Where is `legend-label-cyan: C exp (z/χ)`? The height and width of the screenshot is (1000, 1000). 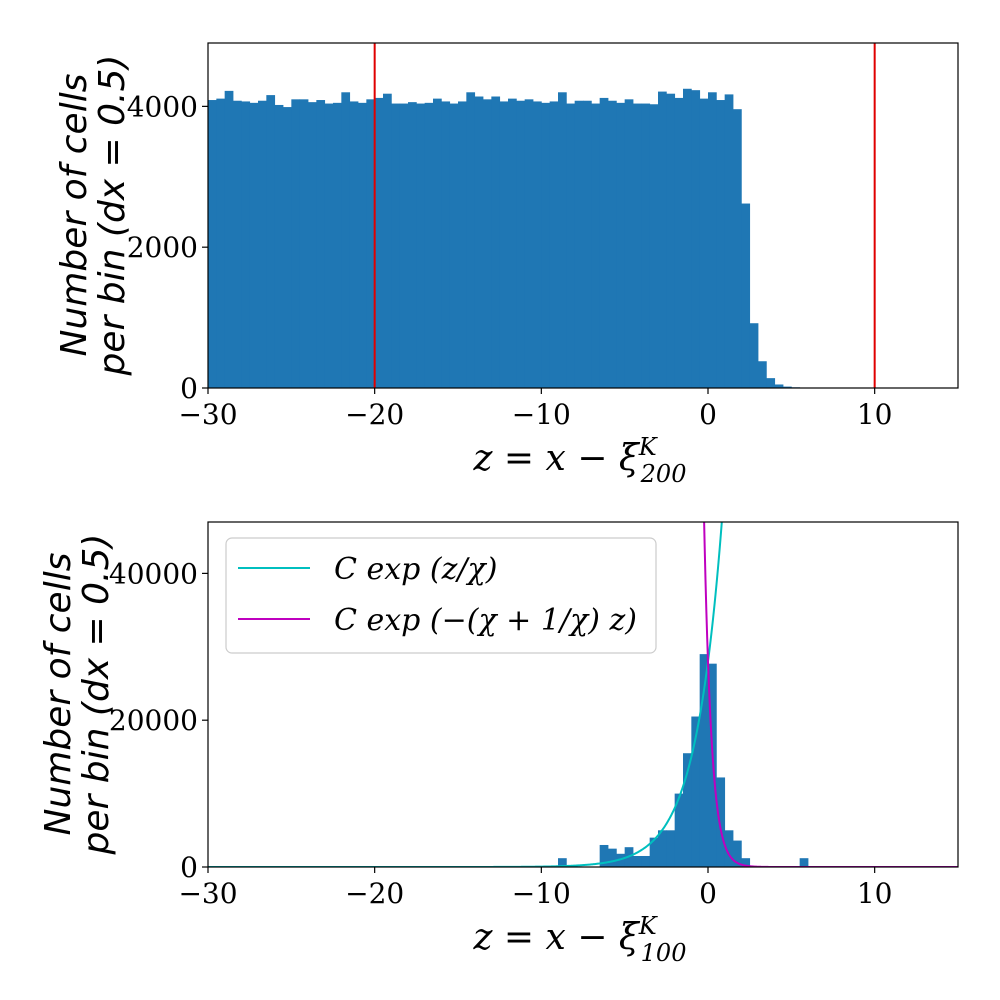 legend-label-cyan: C exp (z/χ) is located at coordinates (415, 569).